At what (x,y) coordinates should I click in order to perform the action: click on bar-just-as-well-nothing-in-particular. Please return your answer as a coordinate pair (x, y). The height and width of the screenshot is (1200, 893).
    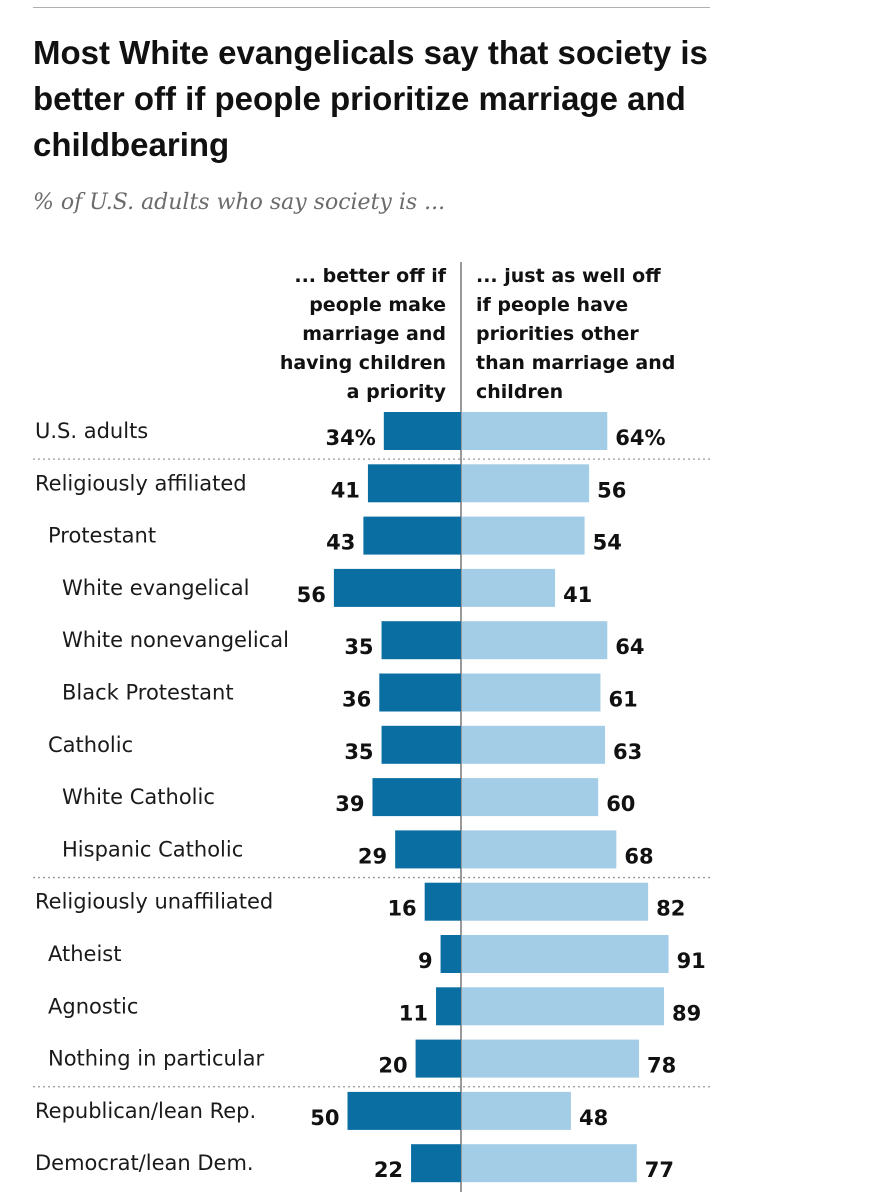
    Looking at the image, I should click on (551, 1058).